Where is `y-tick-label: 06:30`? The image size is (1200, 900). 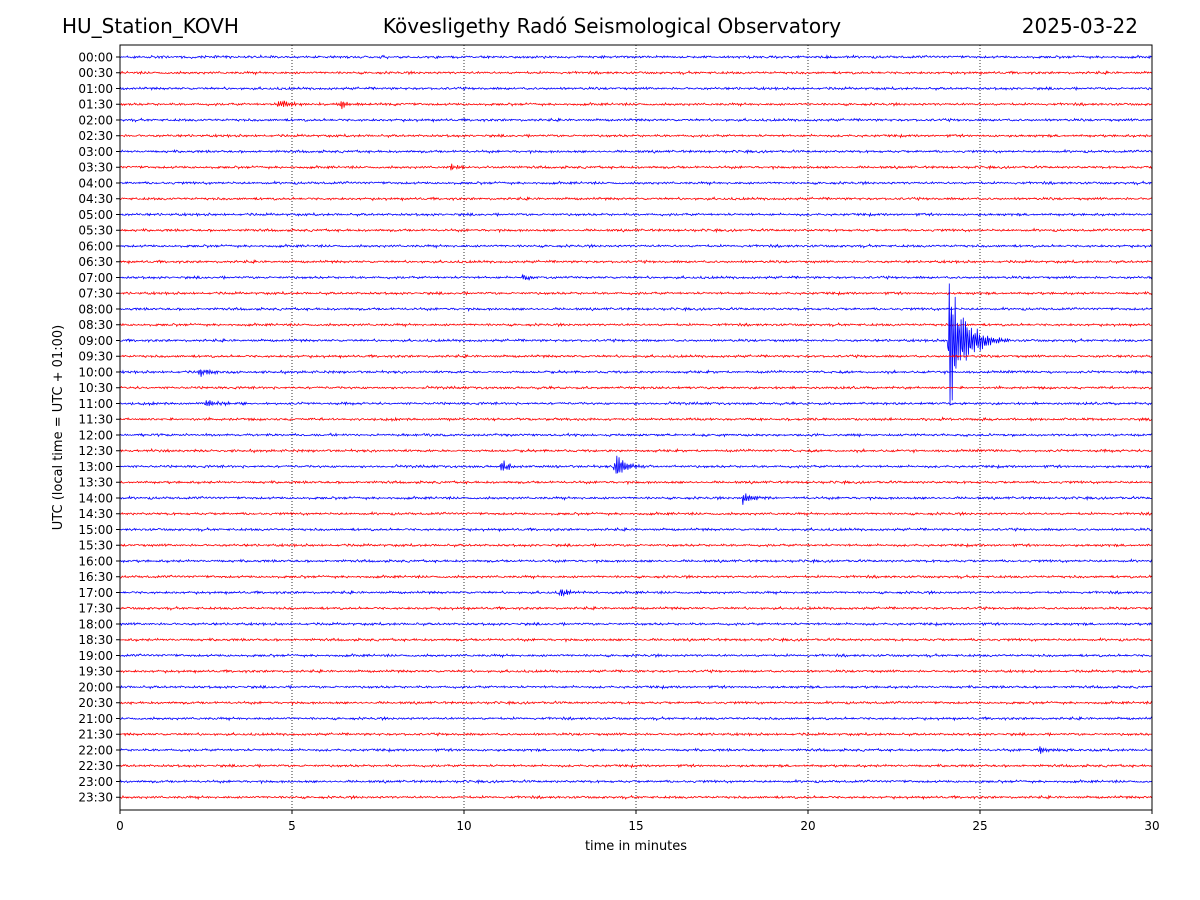 y-tick-label: 06:30 is located at coordinates (95, 262).